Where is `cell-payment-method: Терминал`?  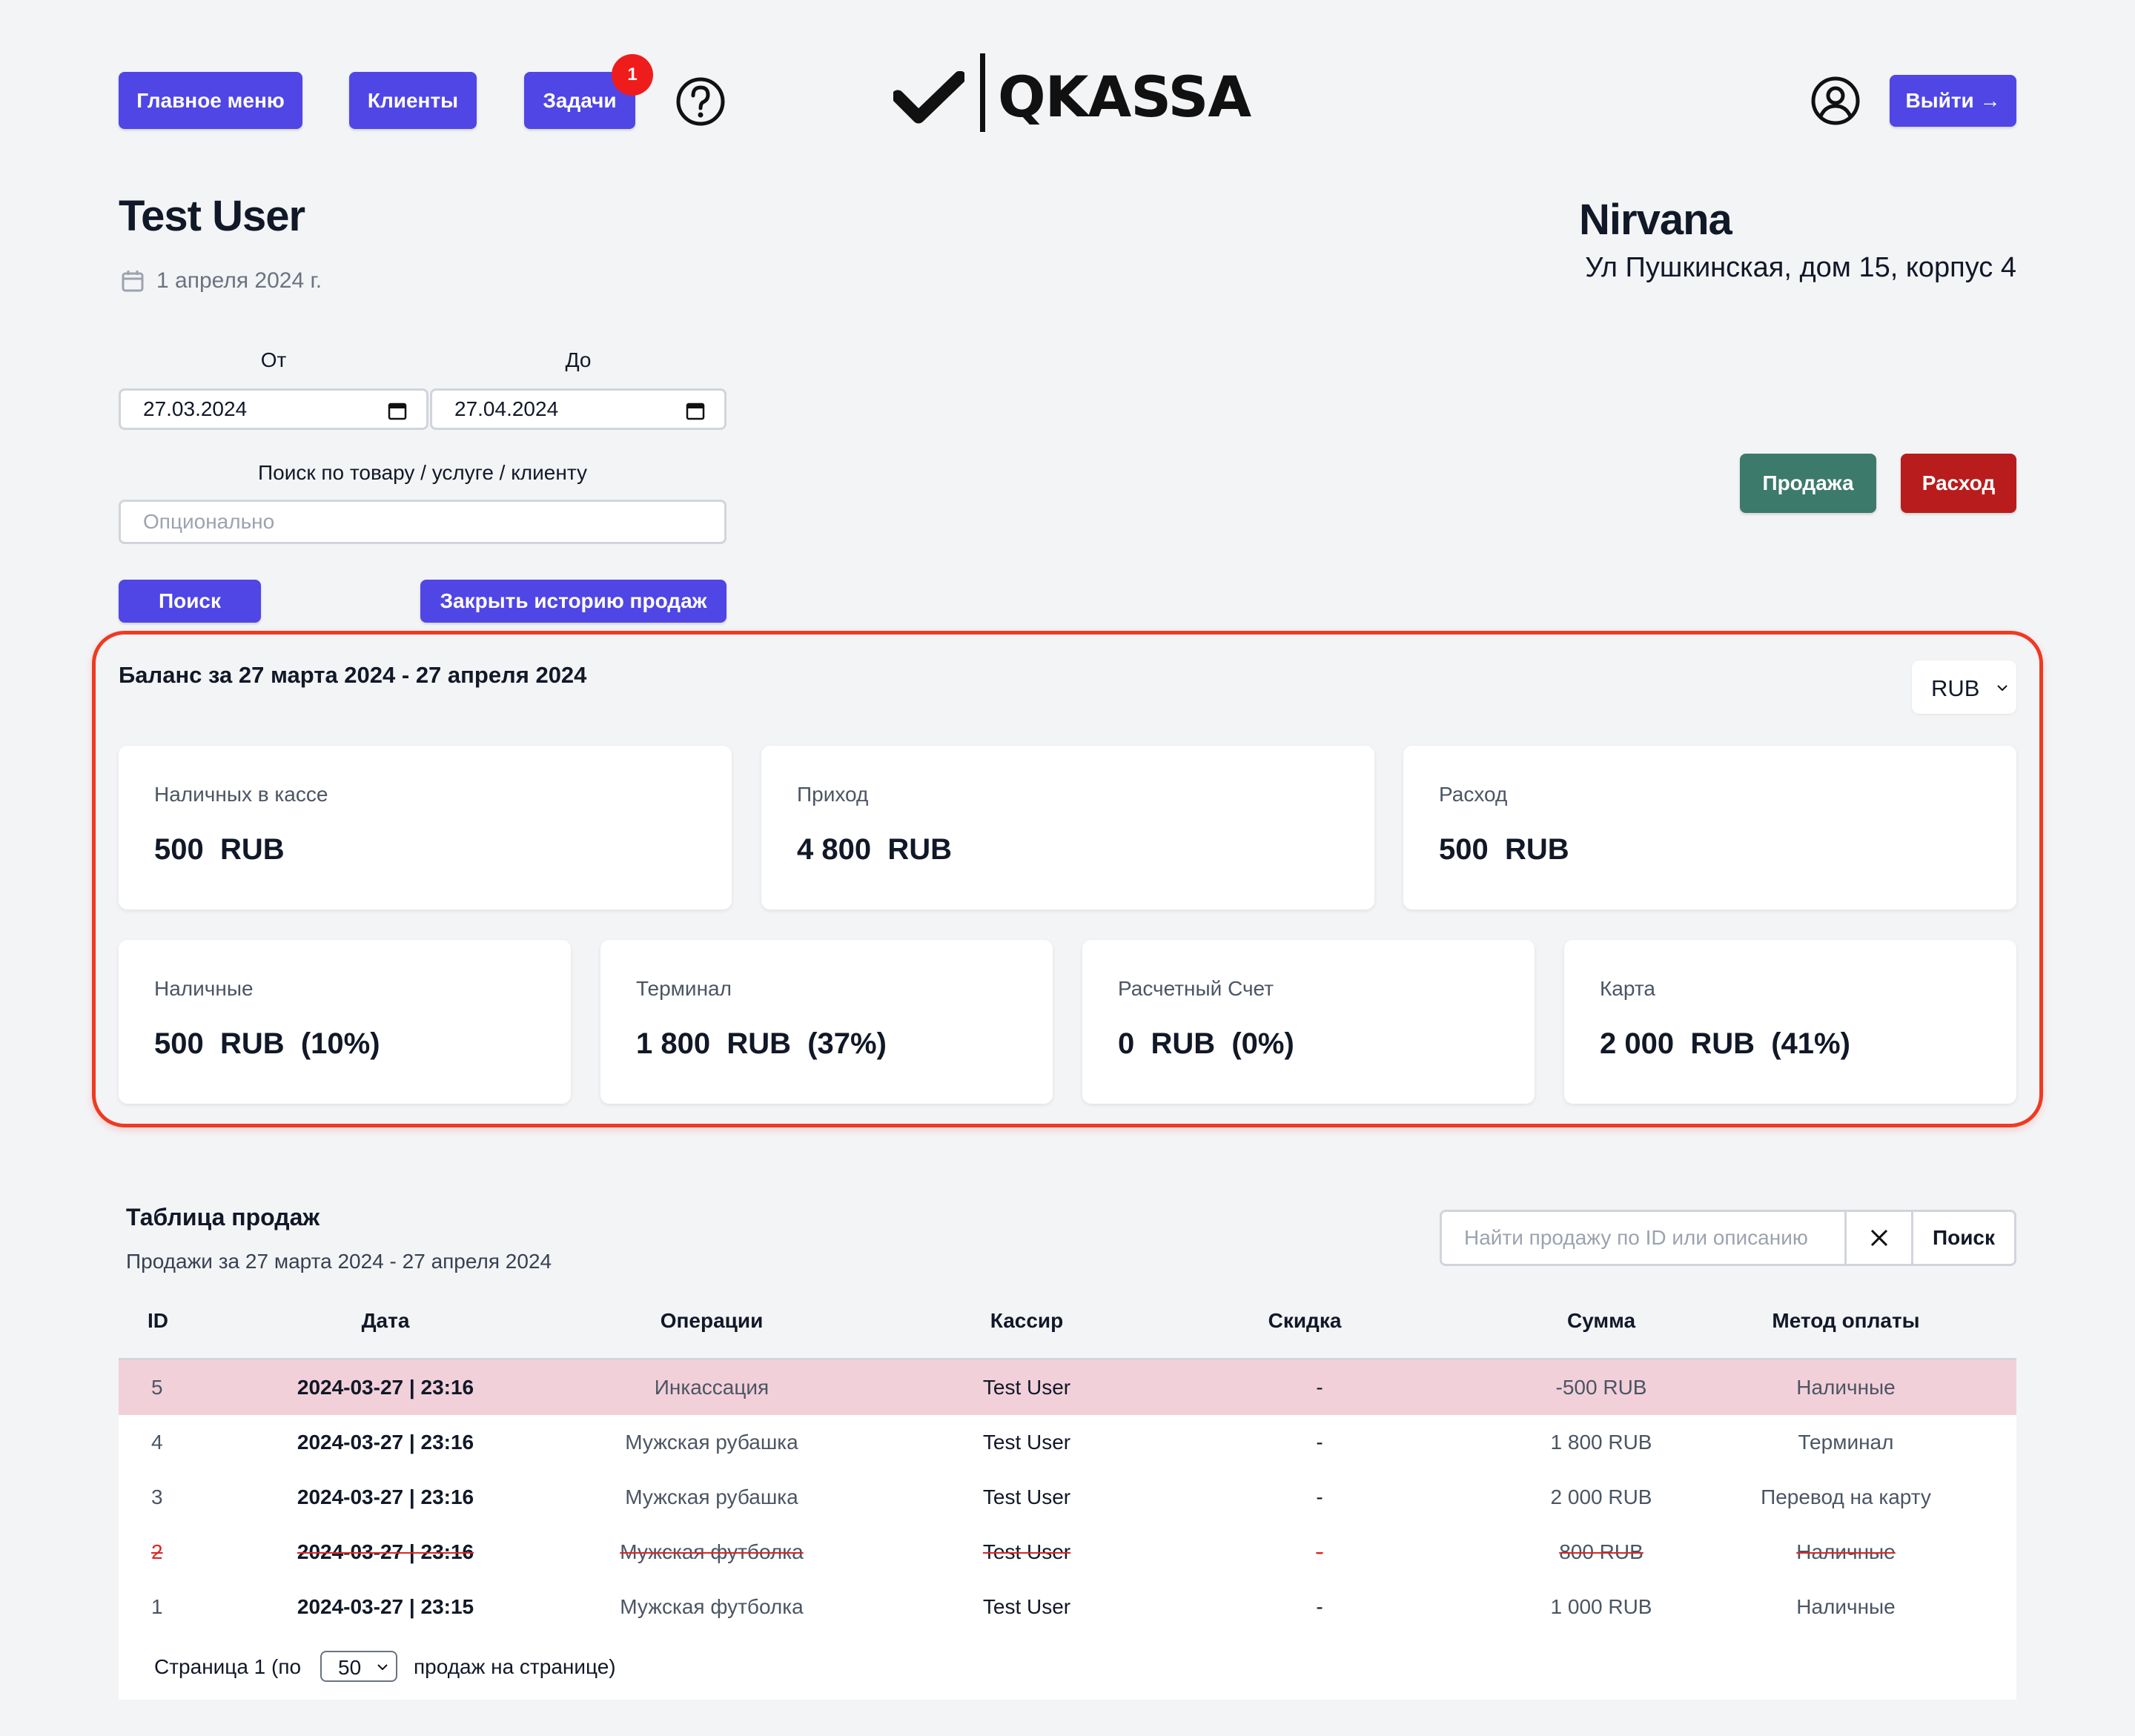 cell-payment-method: Терминал is located at coordinates (1846, 1443).